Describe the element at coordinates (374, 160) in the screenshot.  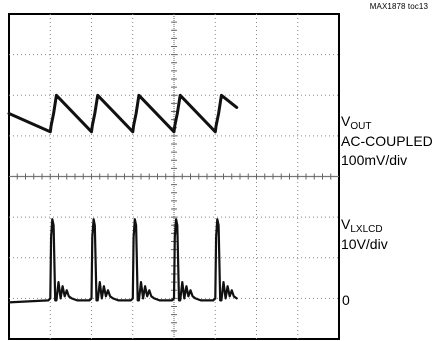
I see `vout-scale-label: 100mV/div` at that location.